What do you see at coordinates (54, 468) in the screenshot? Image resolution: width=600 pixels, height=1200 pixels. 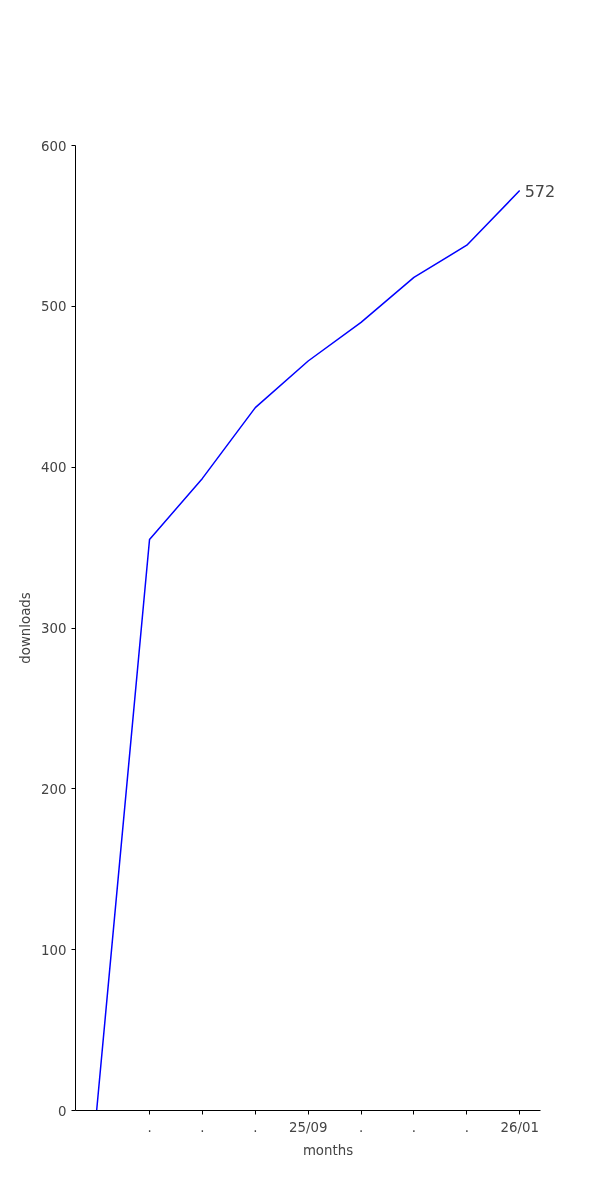 I see `y-tick-label: 400` at bounding box center [54, 468].